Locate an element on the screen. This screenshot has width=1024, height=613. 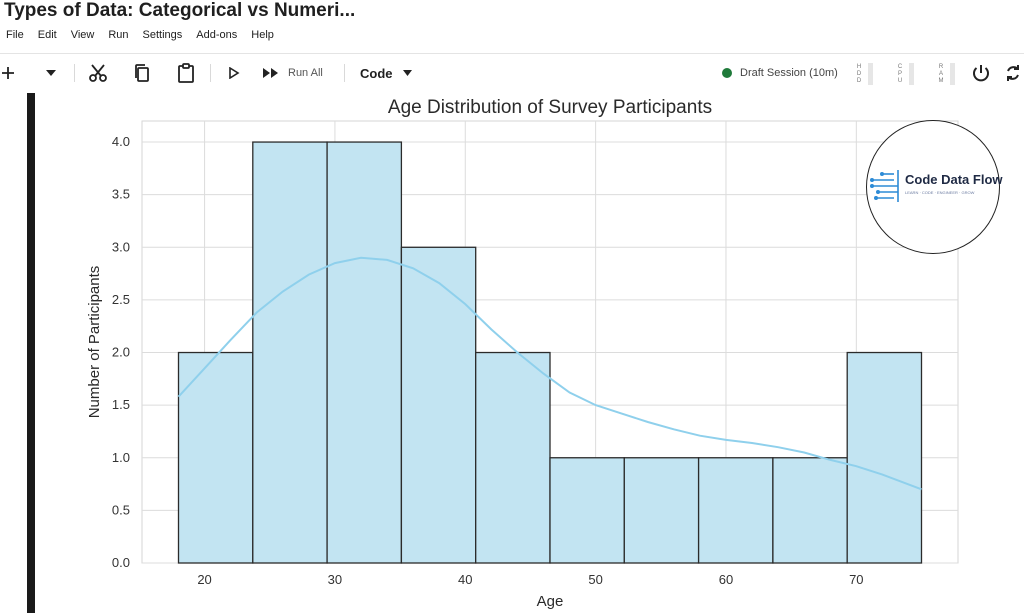
scissors-icon is located at coordinates (98, 73).